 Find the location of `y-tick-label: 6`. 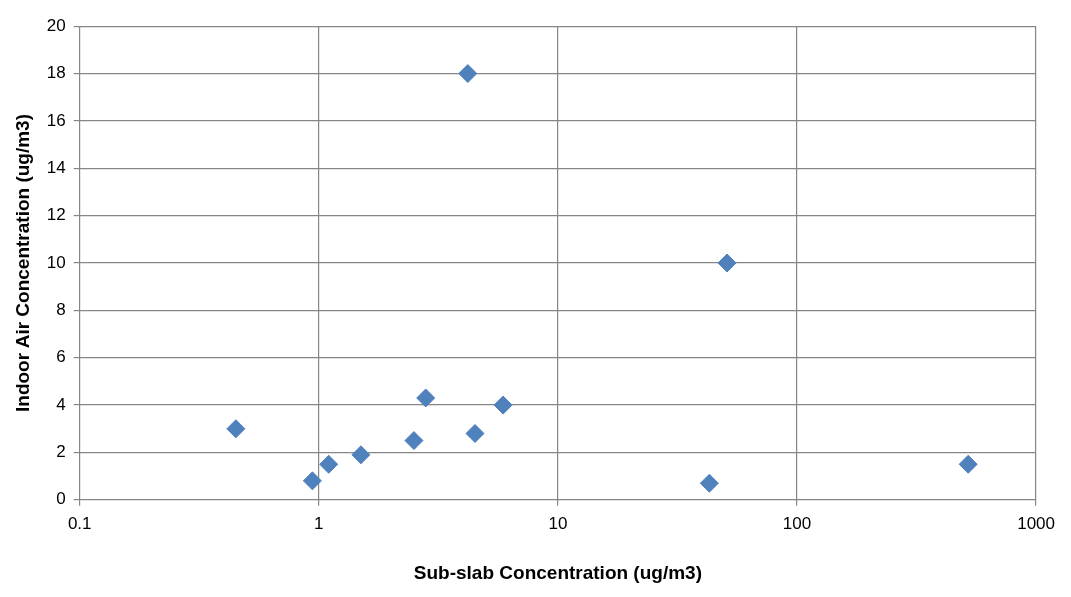

y-tick-label: 6 is located at coordinates (61, 357).